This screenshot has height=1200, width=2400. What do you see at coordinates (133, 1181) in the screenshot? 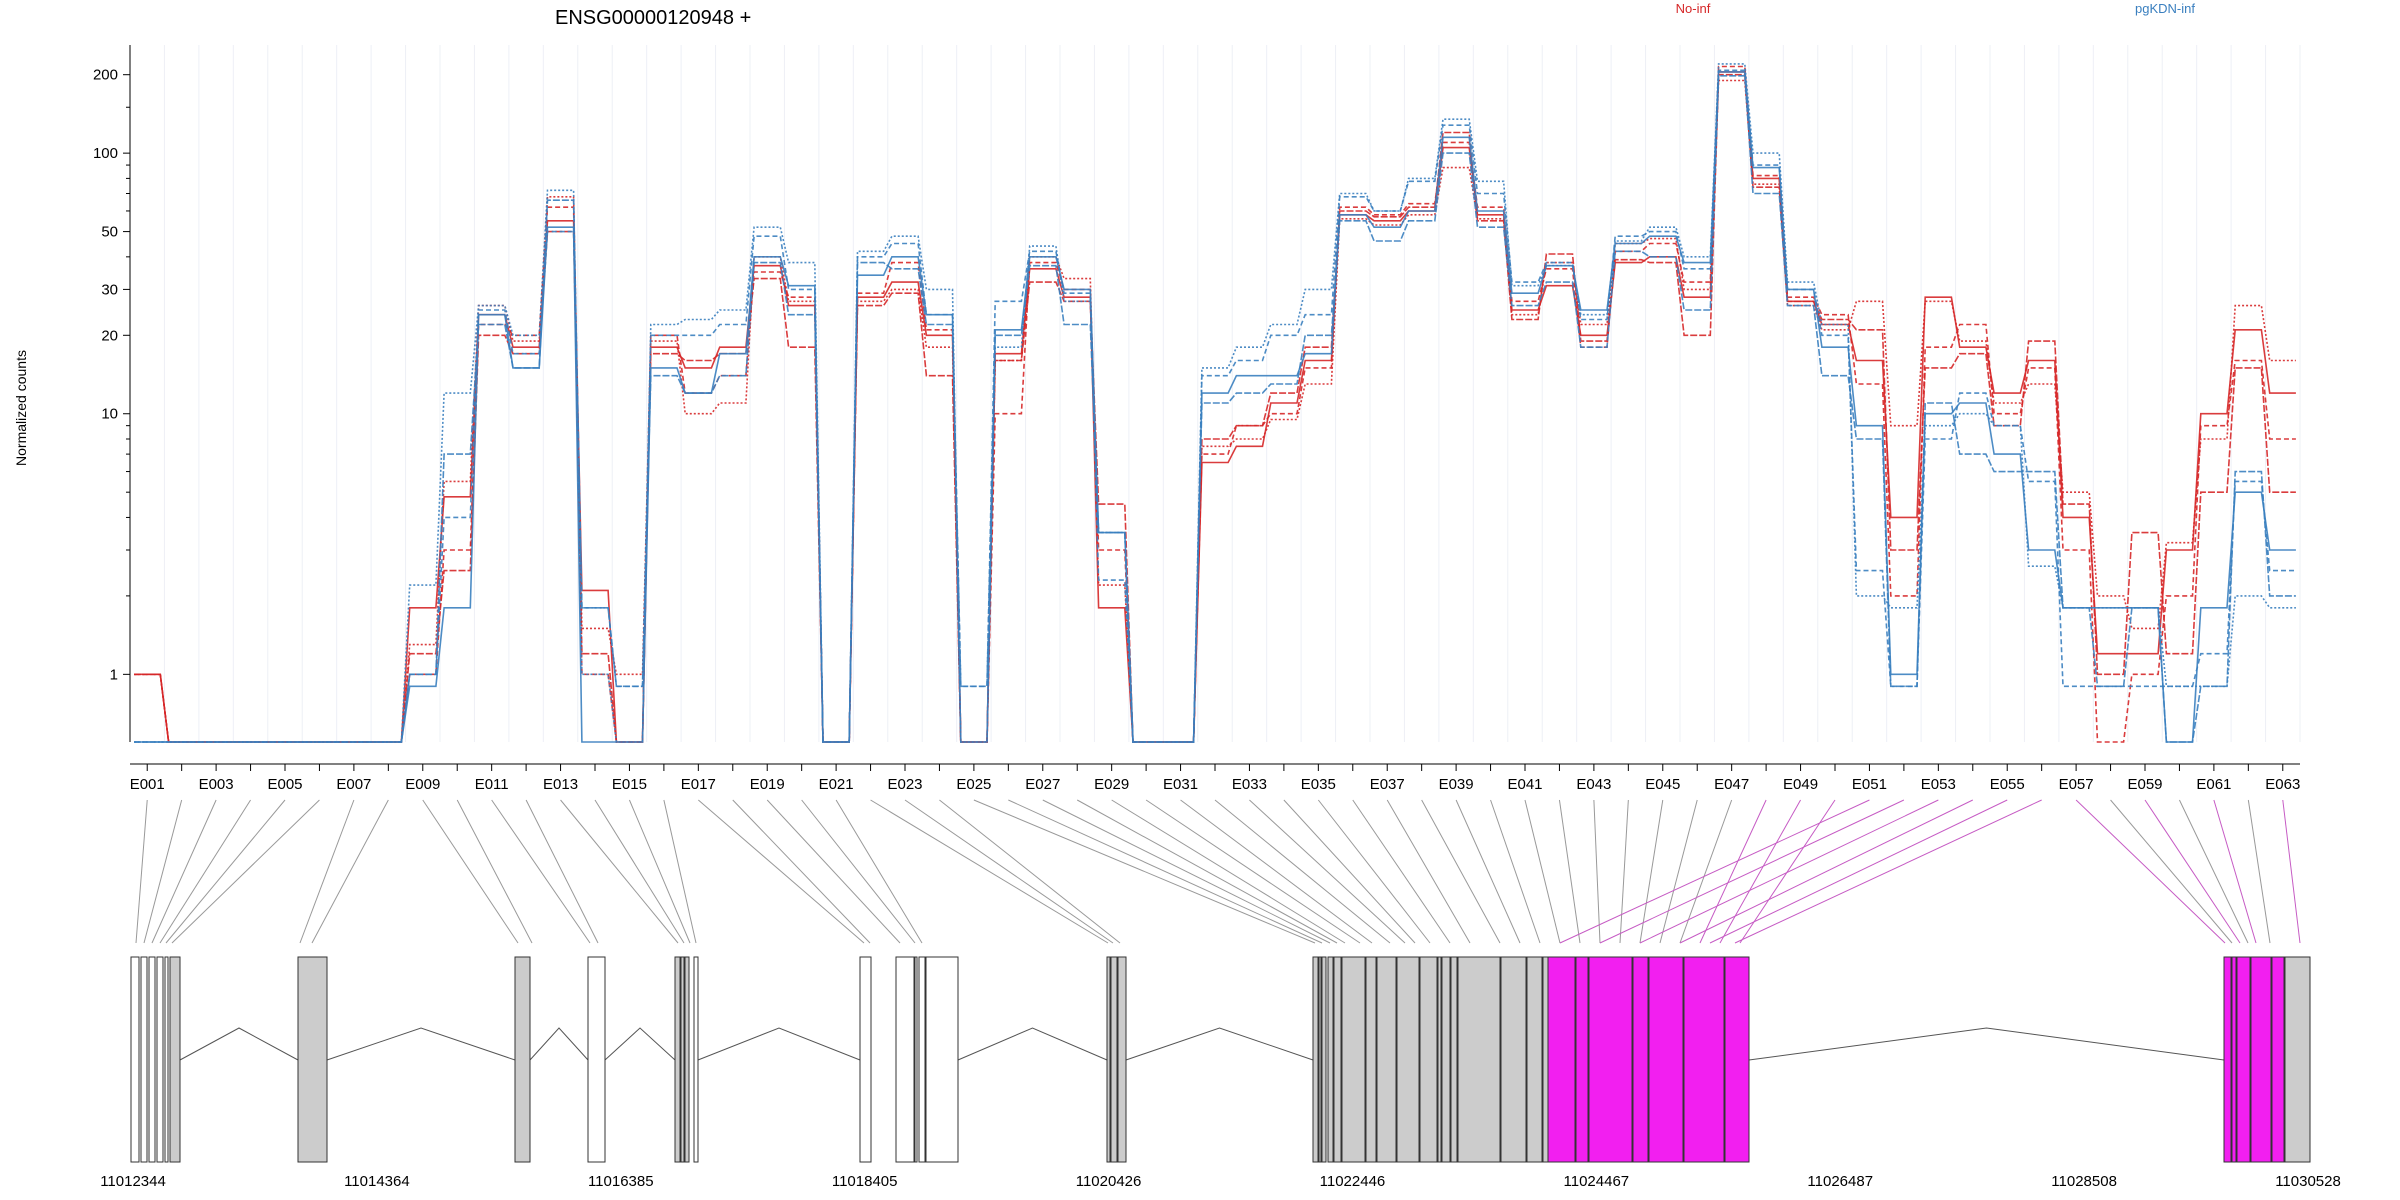
I see `coordinate-label: 11012344` at bounding box center [133, 1181].